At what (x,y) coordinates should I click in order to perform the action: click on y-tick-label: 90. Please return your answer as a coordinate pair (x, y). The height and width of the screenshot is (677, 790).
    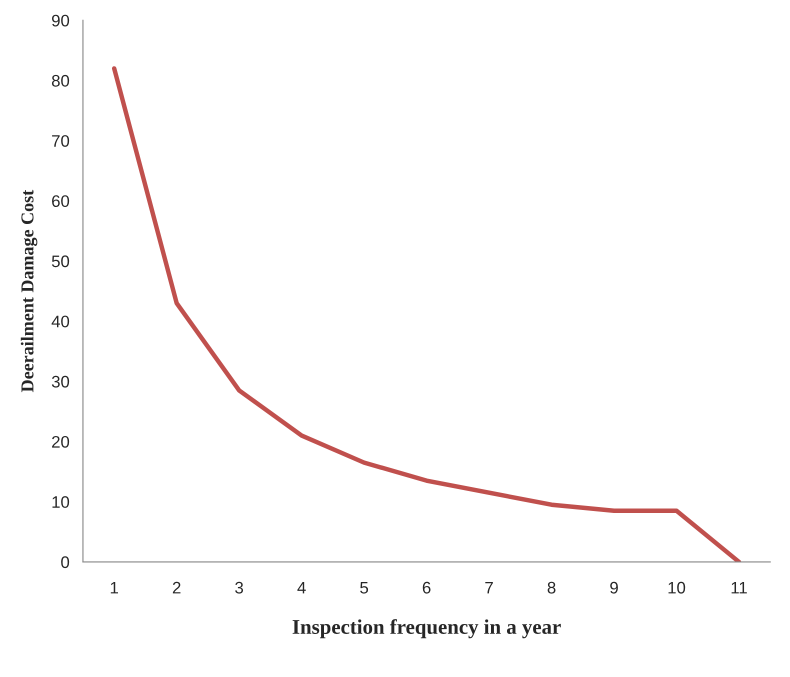
    Looking at the image, I should click on (61, 20).